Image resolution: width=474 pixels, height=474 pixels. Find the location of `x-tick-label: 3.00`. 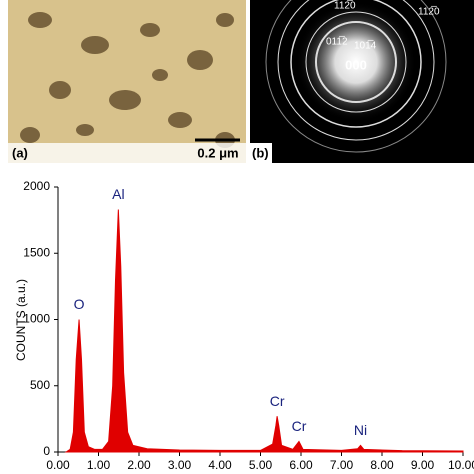

x-tick-label: 3.00 is located at coordinates (180, 465).